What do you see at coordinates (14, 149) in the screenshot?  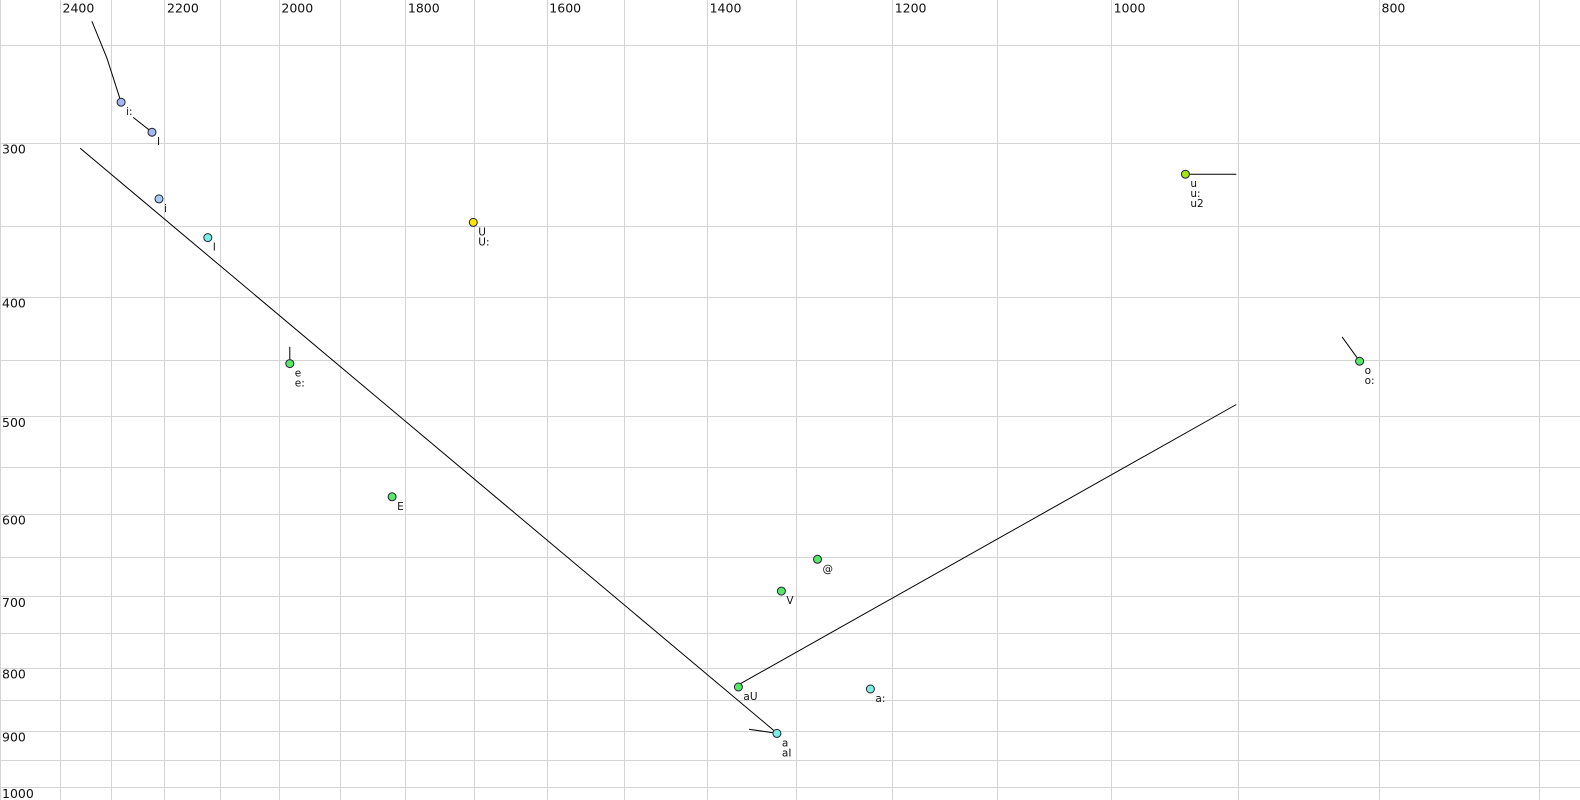 I see `y-axis-tick-300: 300` at bounding box center [14, 149].